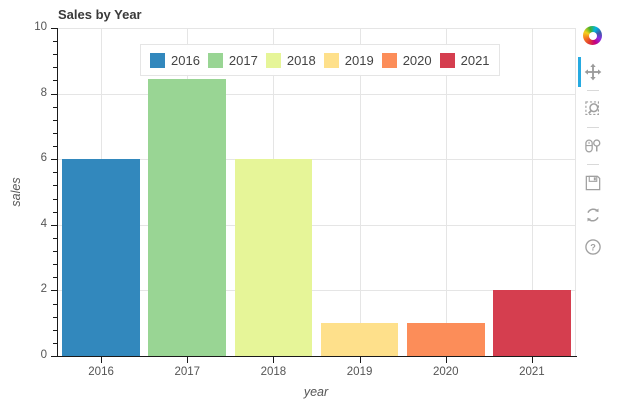  I want to click on bar-2019, so click(359, 339).